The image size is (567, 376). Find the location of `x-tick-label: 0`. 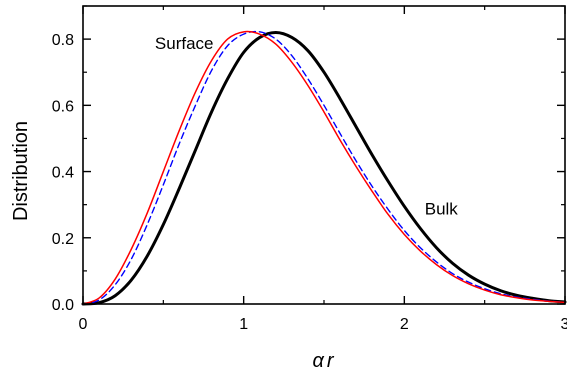

x-tick-label: 0 is located at coordinates (83, 324).